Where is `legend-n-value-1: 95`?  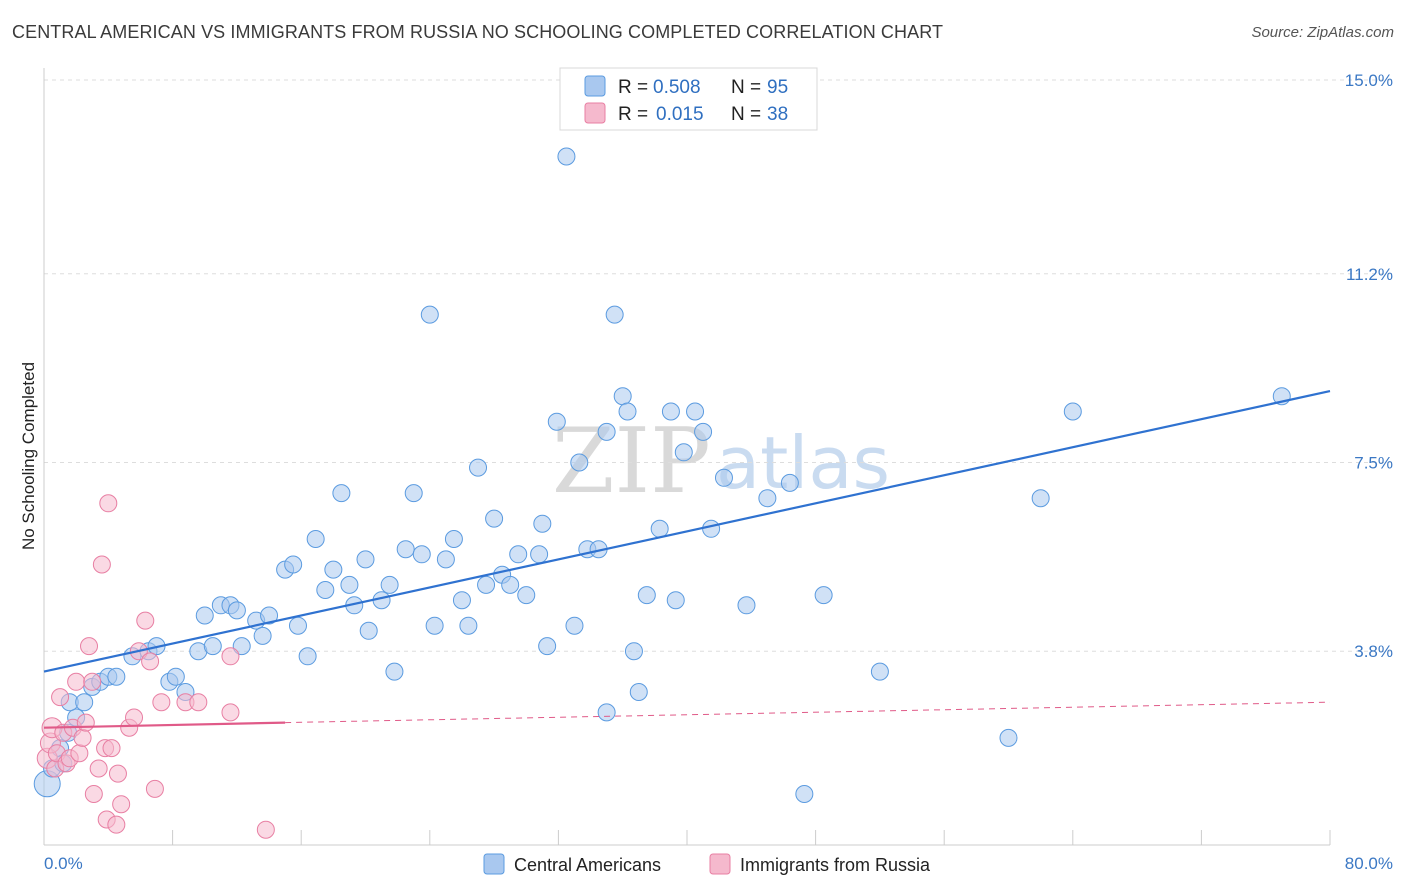 legend-n-value-1: 95 is located at coordinates (777, 87).